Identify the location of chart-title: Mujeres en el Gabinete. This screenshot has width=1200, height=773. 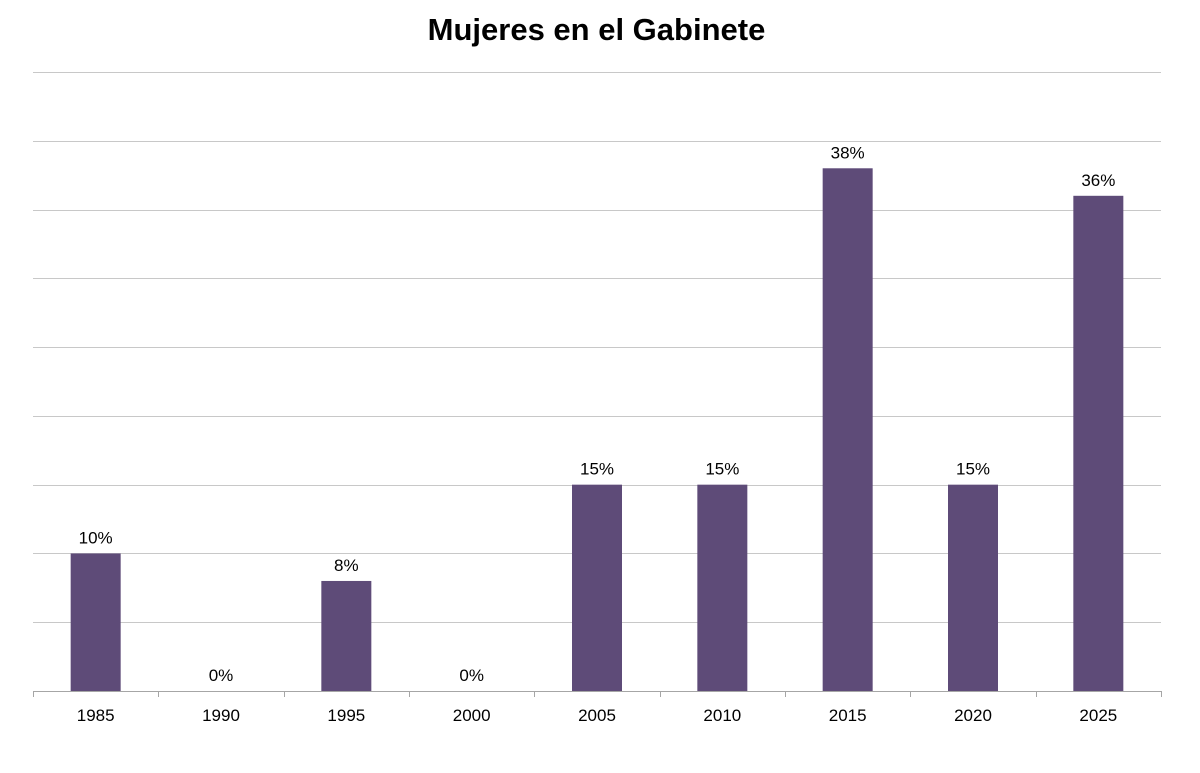
(596, 29).